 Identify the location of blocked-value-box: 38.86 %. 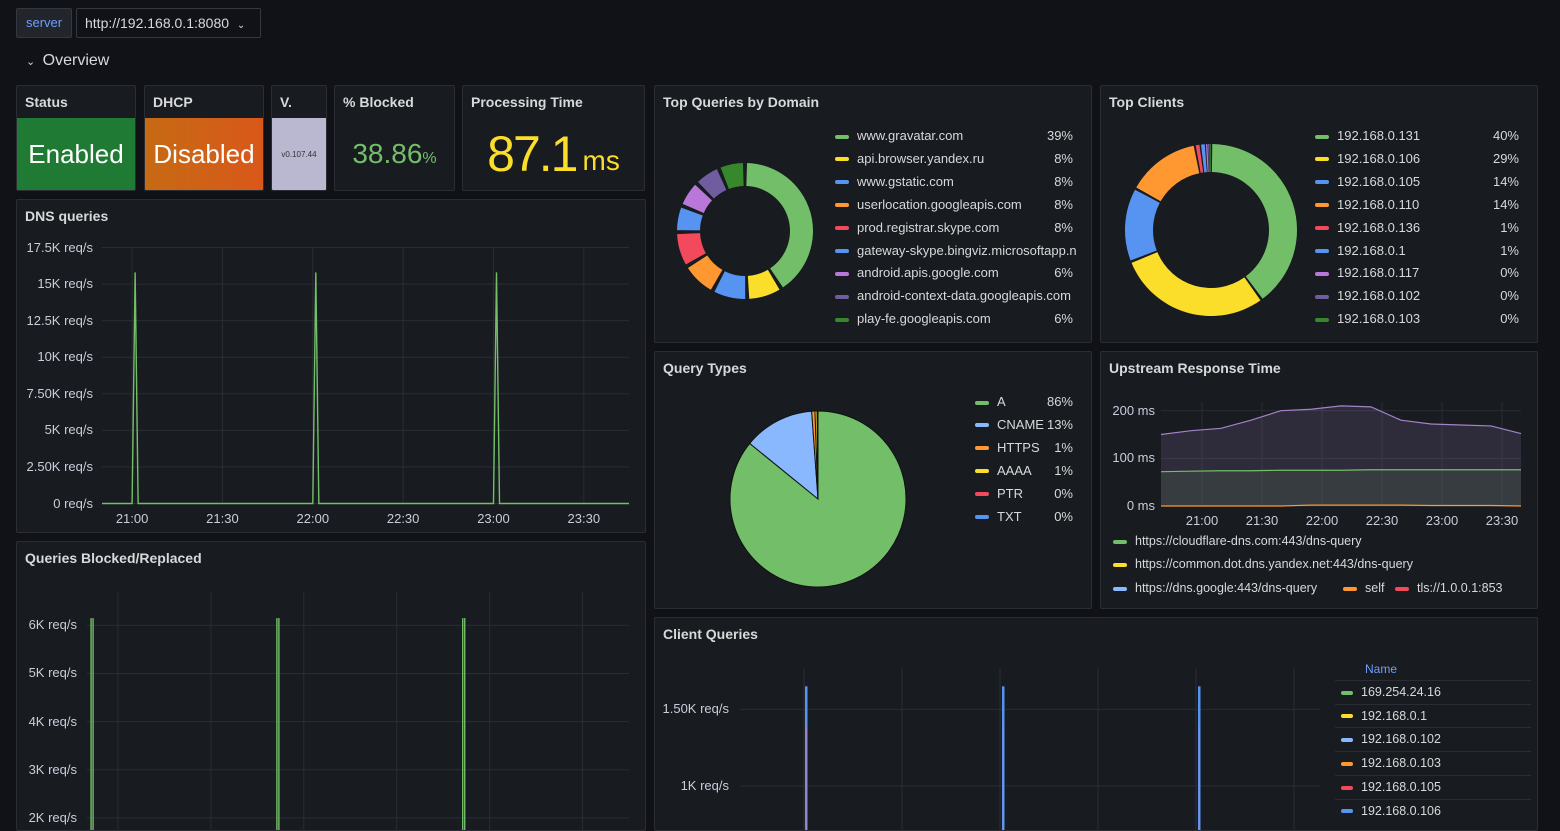
(394, 154).